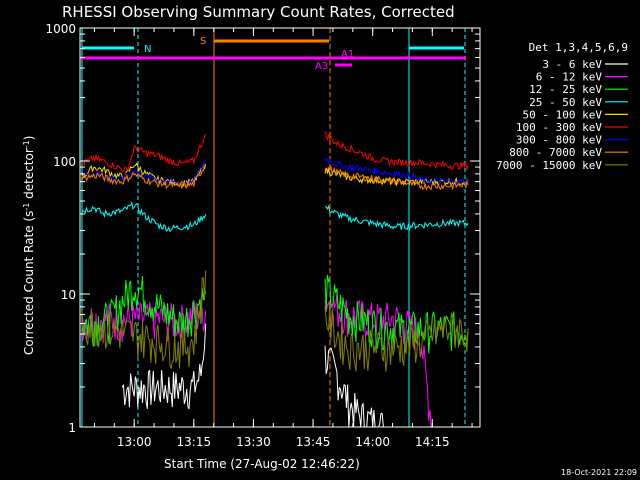  What do you see at coordinates (26, 207) in the screenshot?
I see `y-axis-label-sup1: -1` at bounding box center [26, 207].